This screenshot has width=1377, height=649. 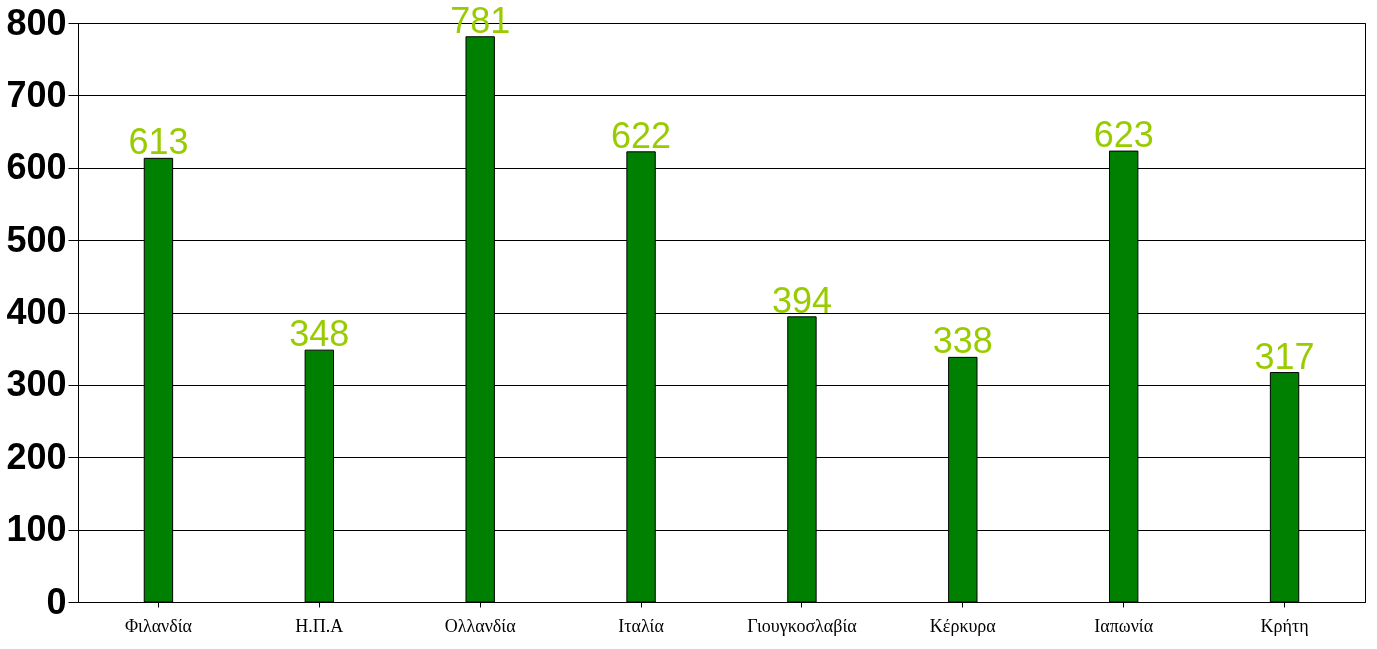 What do you see at coordinates (36, 311) in the screenshot?
I see `y-tick-label: 400` at bounding box center [36, 311].